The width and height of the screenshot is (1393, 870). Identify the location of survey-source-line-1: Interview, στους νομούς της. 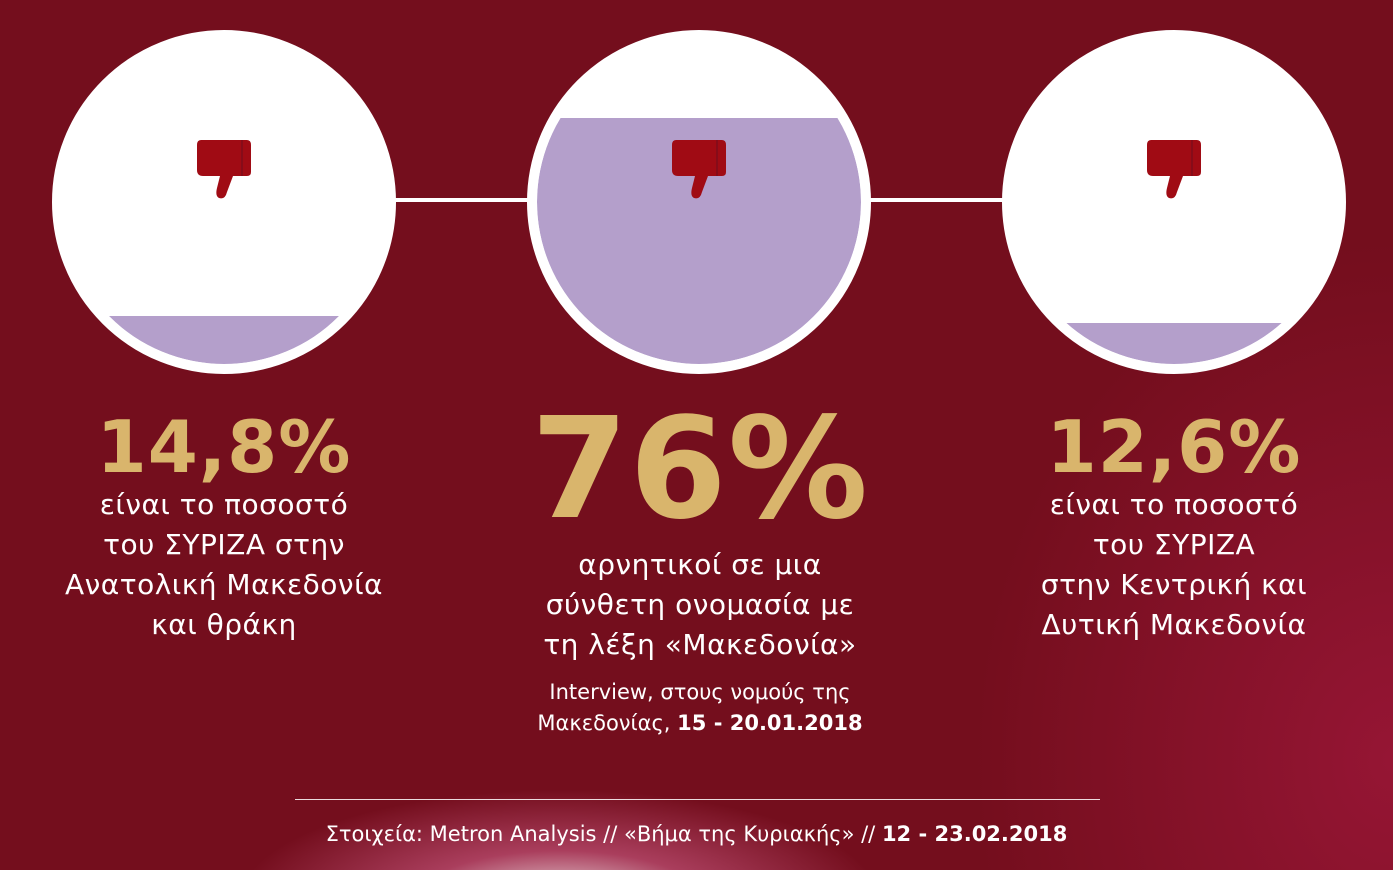
(700, 692).